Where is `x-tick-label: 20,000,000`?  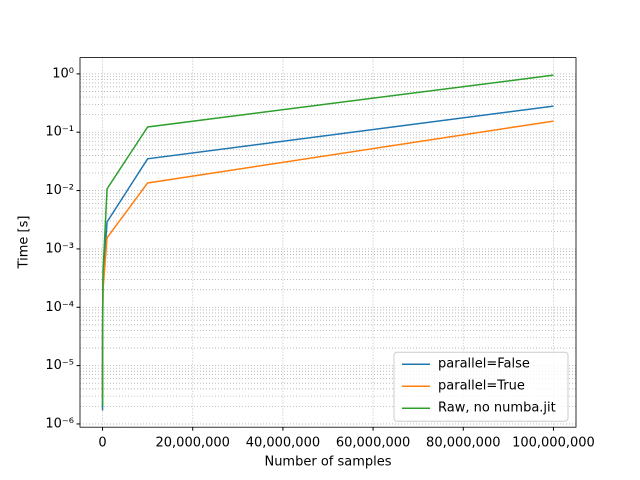
x-tick-label: 20,000,000 is located at coordinates (193, 443).